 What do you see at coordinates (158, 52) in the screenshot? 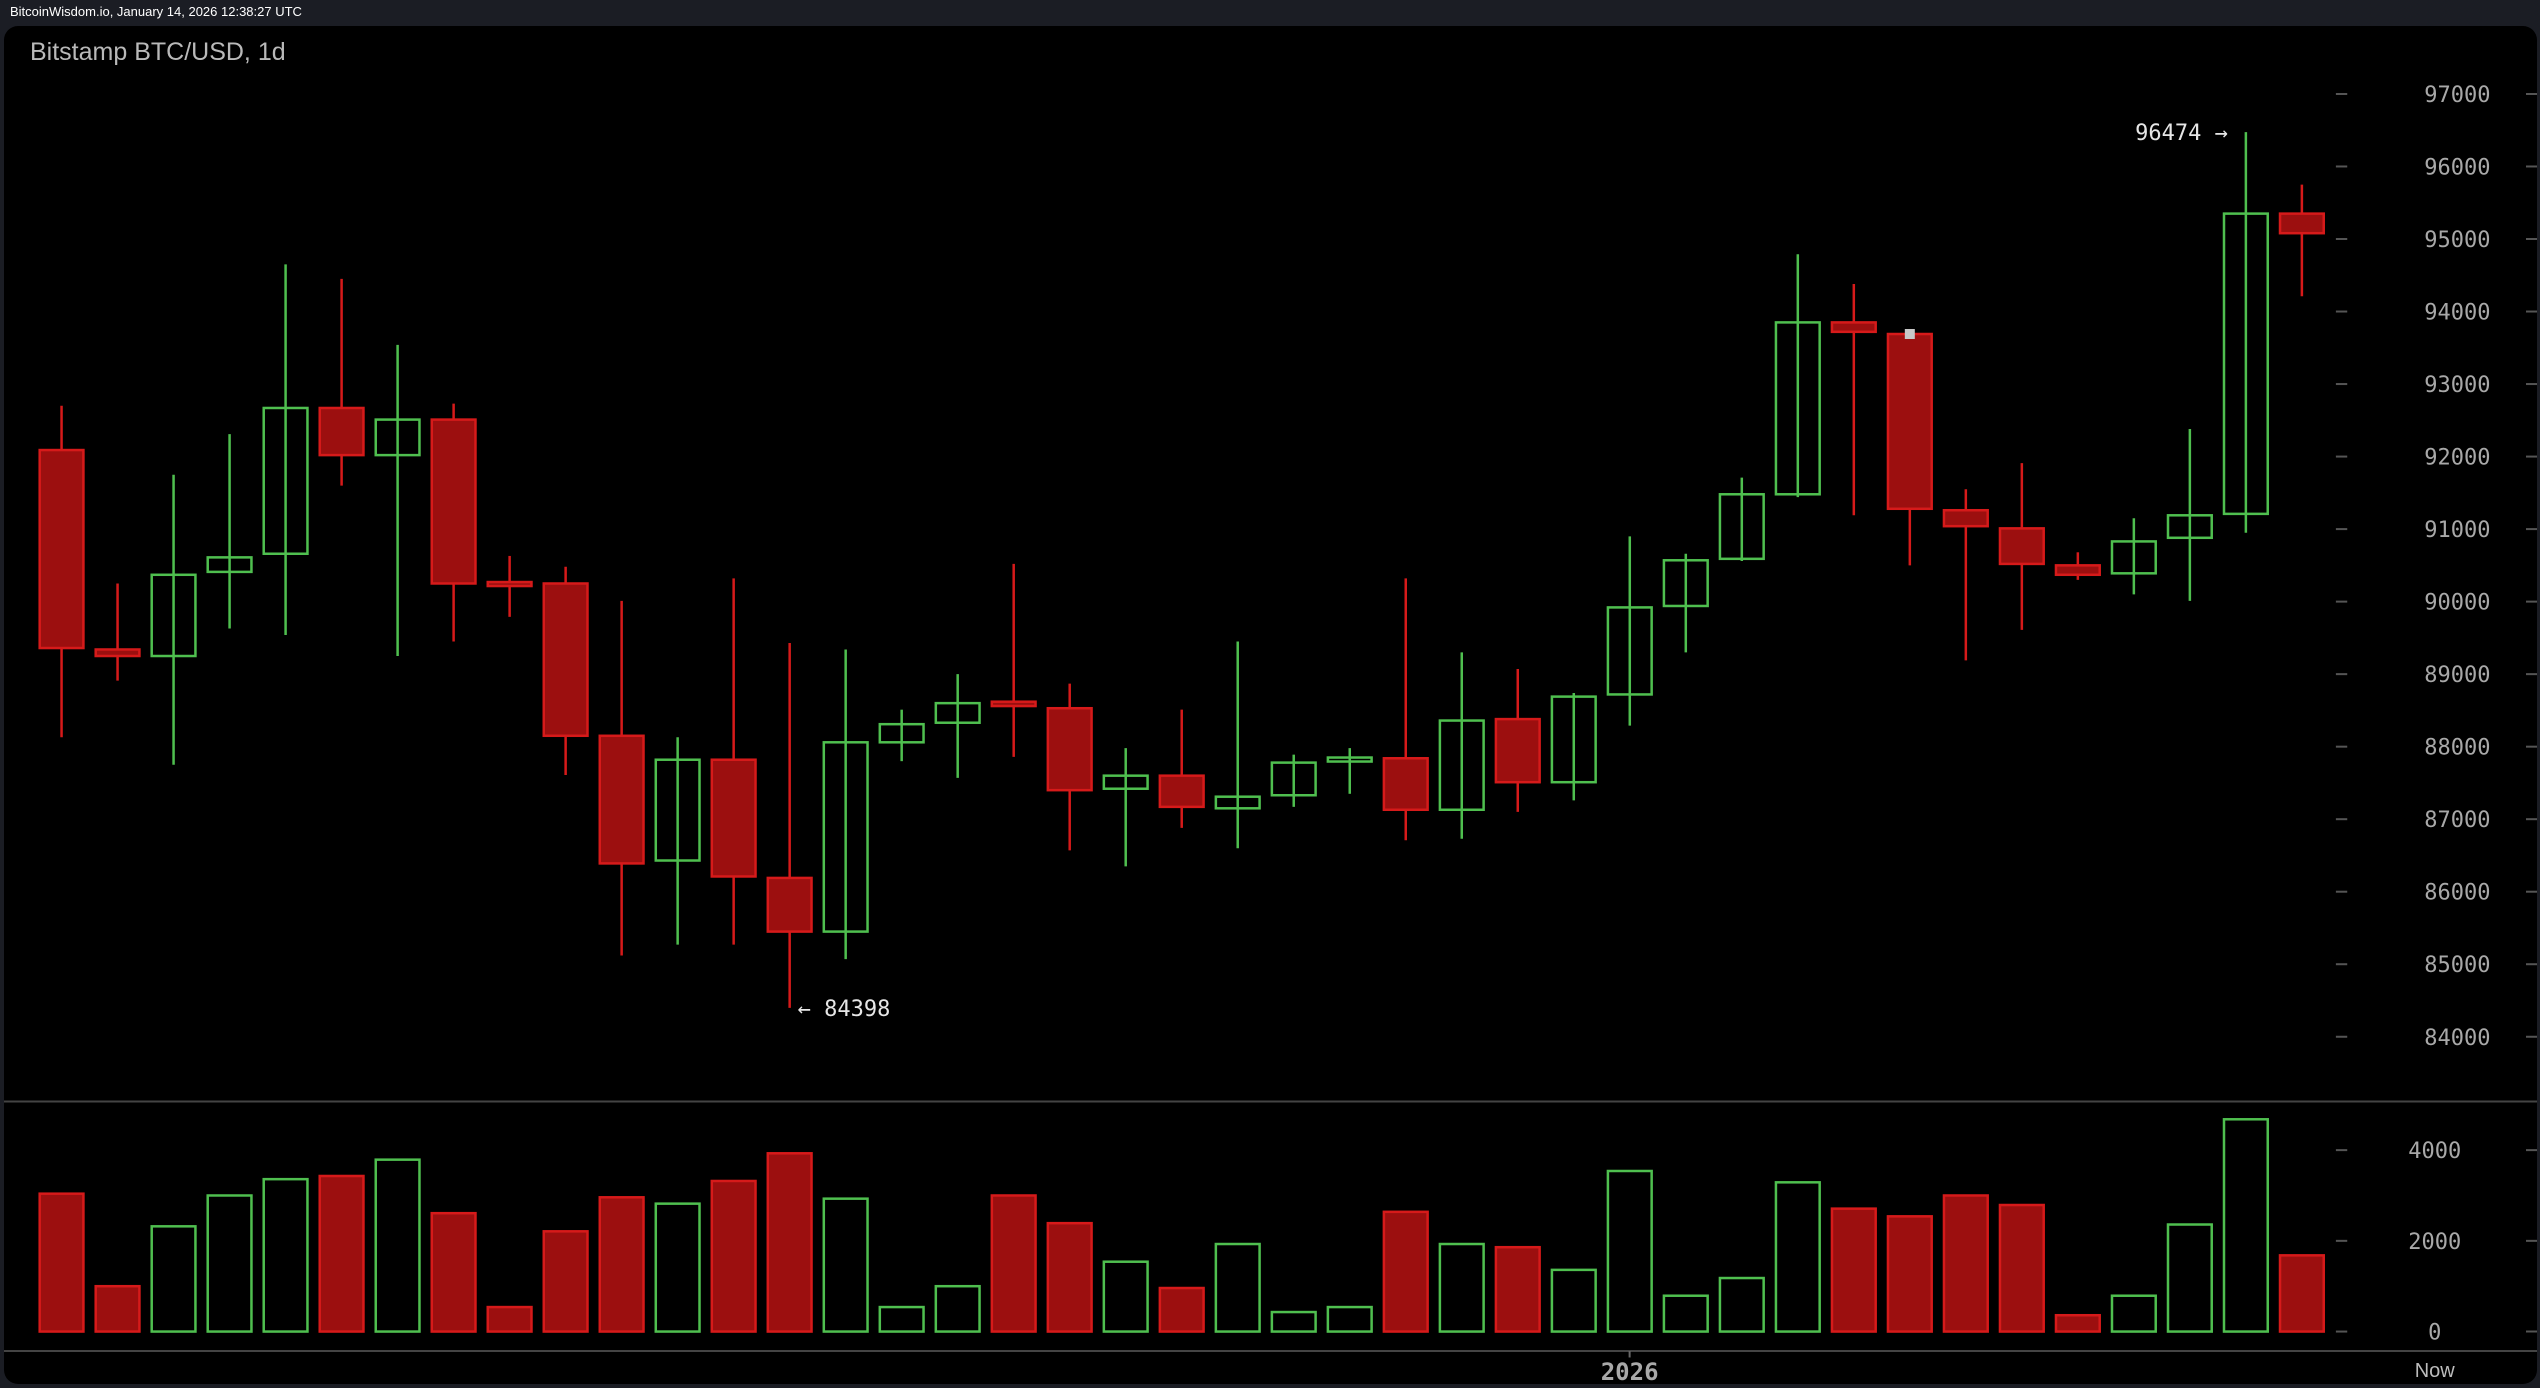
I see `chart-title: Bitstamp BTC/USD, 1d` at bounding box center [158, 52].